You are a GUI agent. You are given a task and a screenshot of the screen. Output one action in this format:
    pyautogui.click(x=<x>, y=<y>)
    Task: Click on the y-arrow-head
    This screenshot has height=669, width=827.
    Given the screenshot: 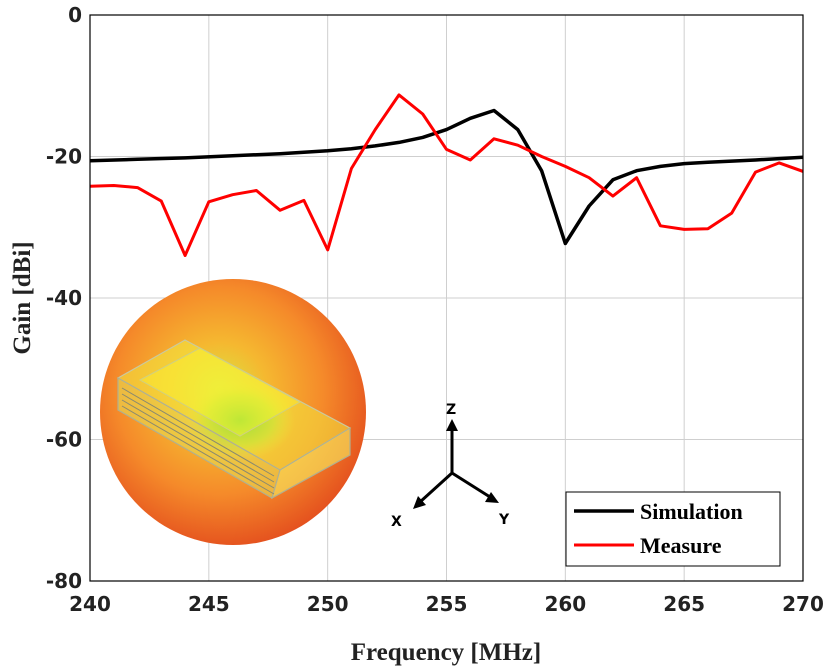 What is the action you would take?
    pyautogui.click(x=492, y=497)
    